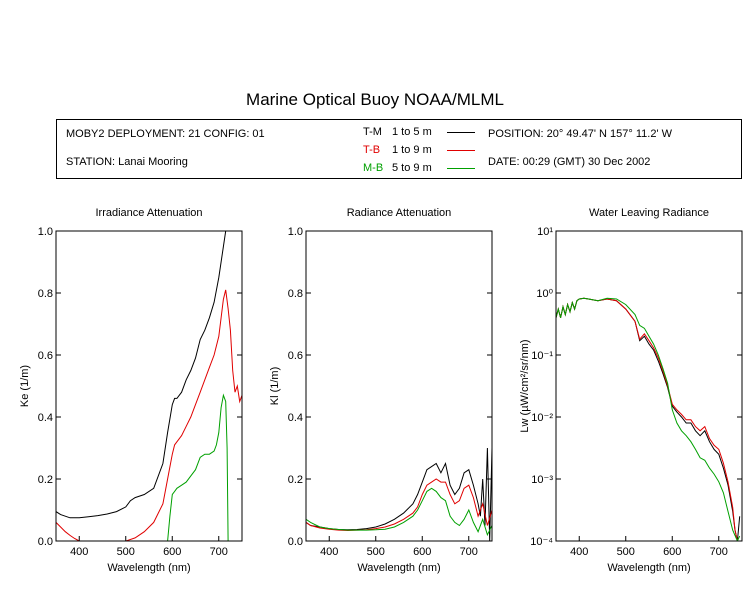 Image resolution: width=750 pixels, height=600 pixels. I want to click on chart2-frame, so click(399, 386).